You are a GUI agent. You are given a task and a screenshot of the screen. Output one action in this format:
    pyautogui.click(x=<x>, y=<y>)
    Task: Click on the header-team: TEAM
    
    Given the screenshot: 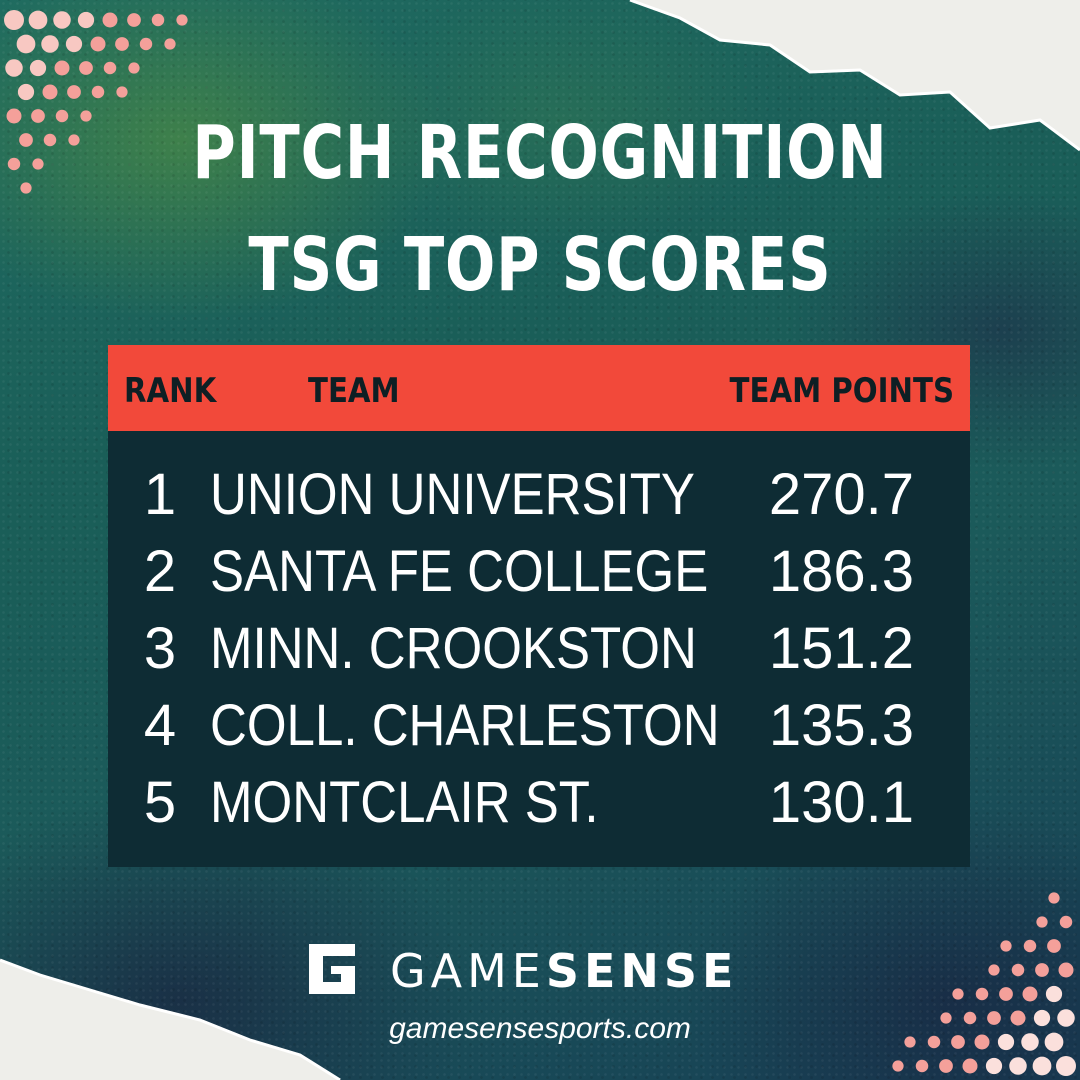 What is the action you would take?
    pyautogui.click(x=354, y=391)
    